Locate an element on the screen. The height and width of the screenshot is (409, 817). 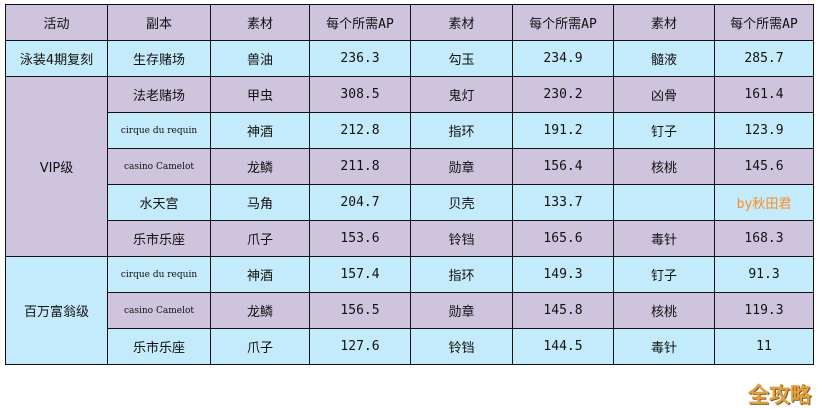
table-row: 泳装4期复刻 生存赌场 兽油 236.3 勾玉 234.9 髓液 285.7 is located at coordinates (409, 58).